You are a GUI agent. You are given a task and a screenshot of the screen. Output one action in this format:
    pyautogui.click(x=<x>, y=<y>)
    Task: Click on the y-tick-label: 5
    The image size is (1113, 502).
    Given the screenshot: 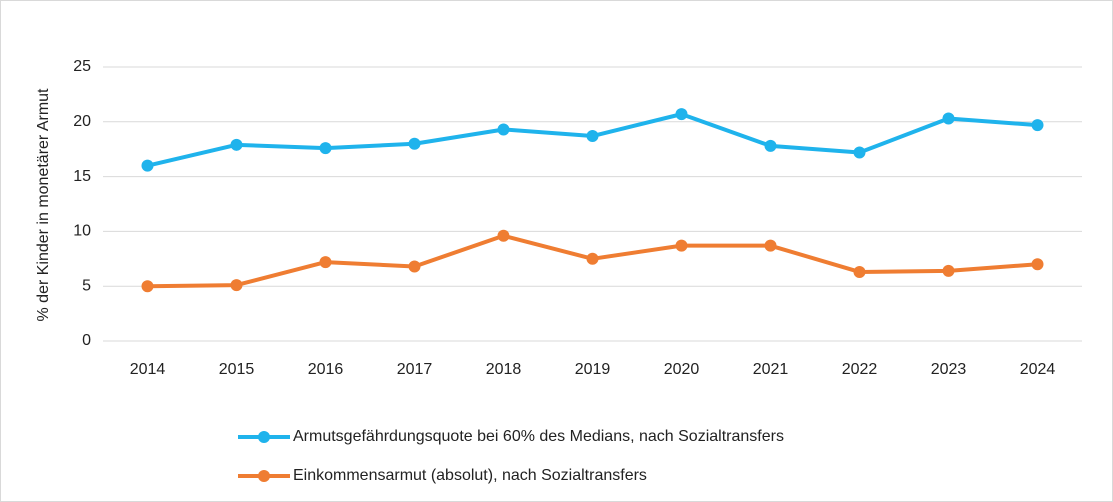 What is the action you would take?
    pyautogui.click(x=86, y=285)
    